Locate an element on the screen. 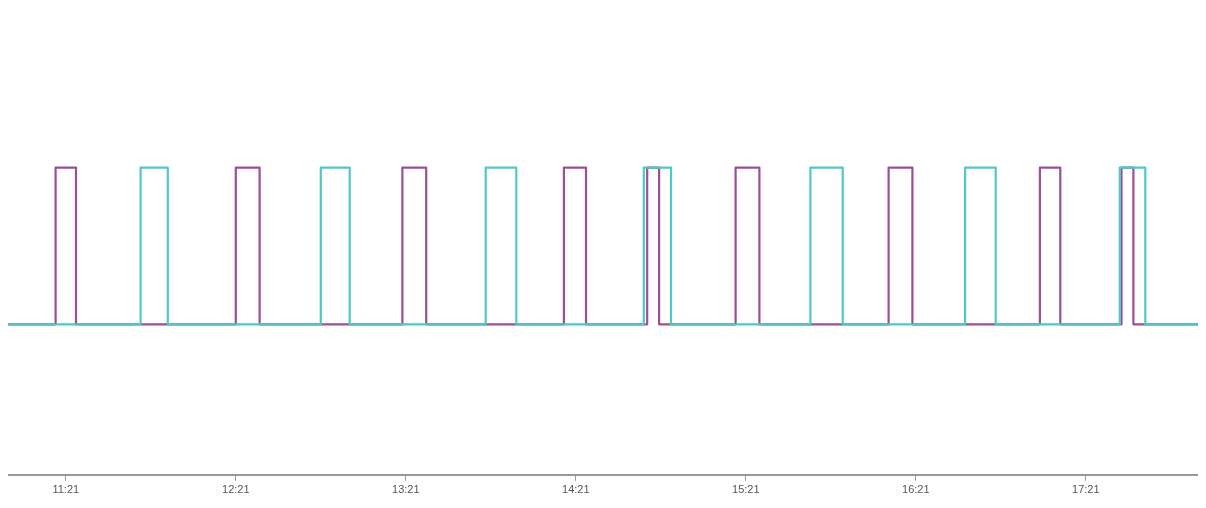 This screenshot has height=508, width=1206. x-tick-label: 17:21 is located at coordinates (1086, 489).